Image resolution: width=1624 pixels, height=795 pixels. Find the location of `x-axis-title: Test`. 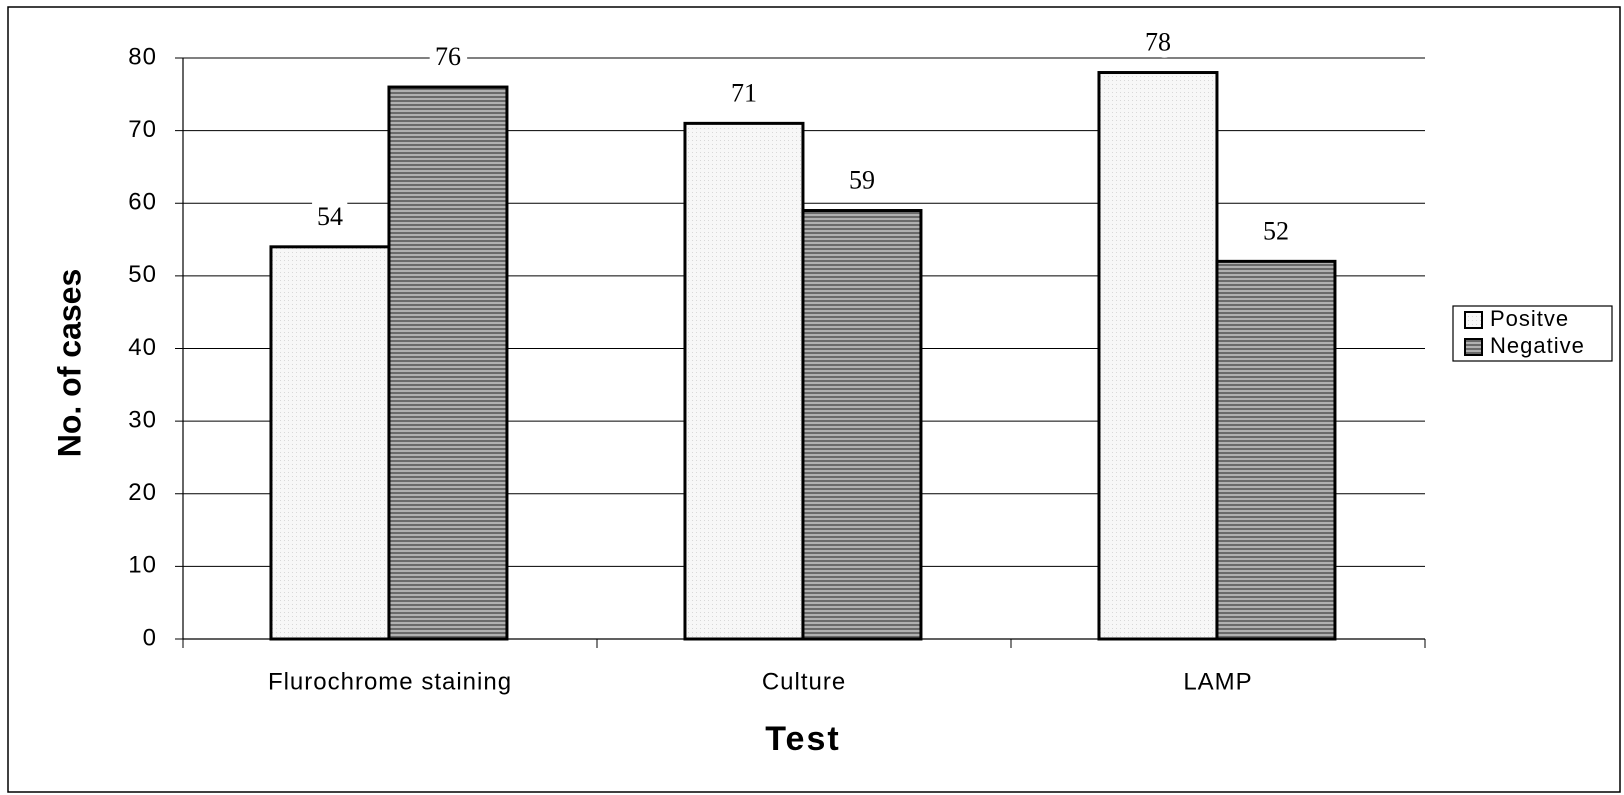

x-axis-title: Test is located at coordinates (802, 739).